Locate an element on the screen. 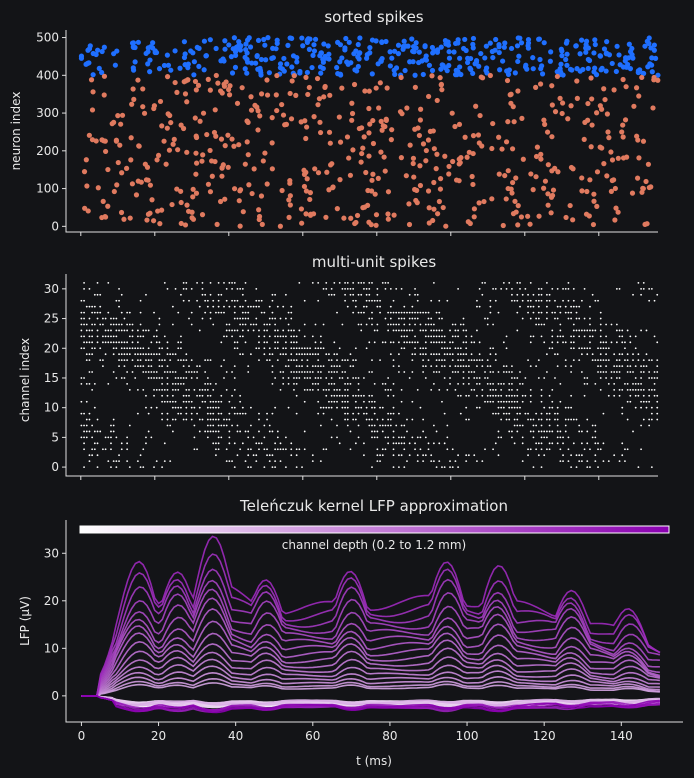 Image resolution: width=694 pixels, height=778 pixels. y-tick-label: 0 is located at coordinates (55, 226).